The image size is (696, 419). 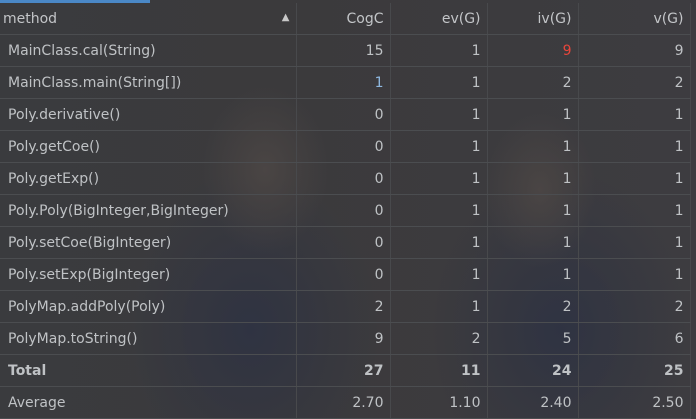 I want to click on table-row: Poly.Poly(BigInteger,BigInteger) 0 1 1 1, so click(x=345, y=210).